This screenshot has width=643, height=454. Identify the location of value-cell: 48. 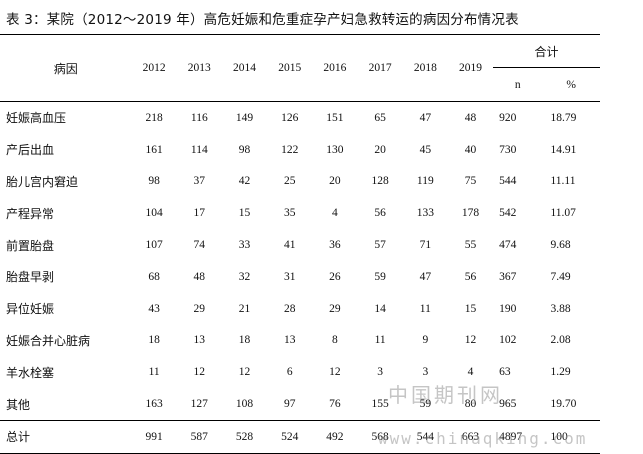
(199, 276).